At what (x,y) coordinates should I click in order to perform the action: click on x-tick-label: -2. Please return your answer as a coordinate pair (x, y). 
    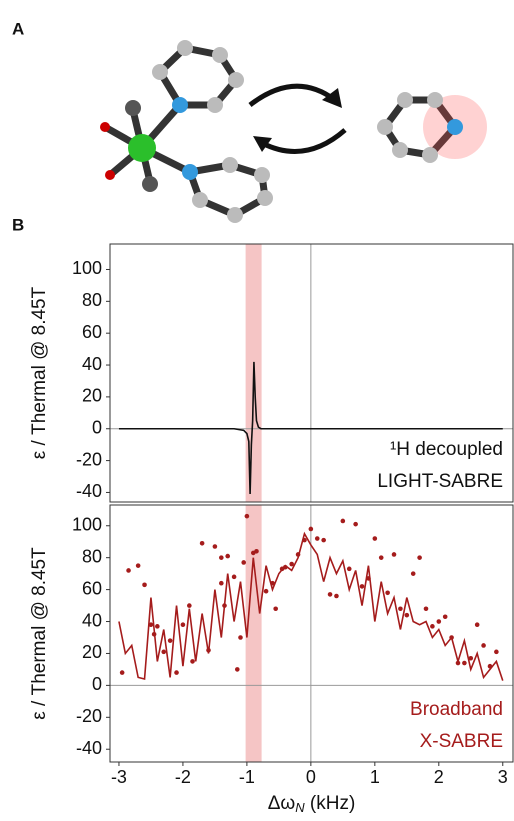
    Looking at the image, I should click on (183, 777).